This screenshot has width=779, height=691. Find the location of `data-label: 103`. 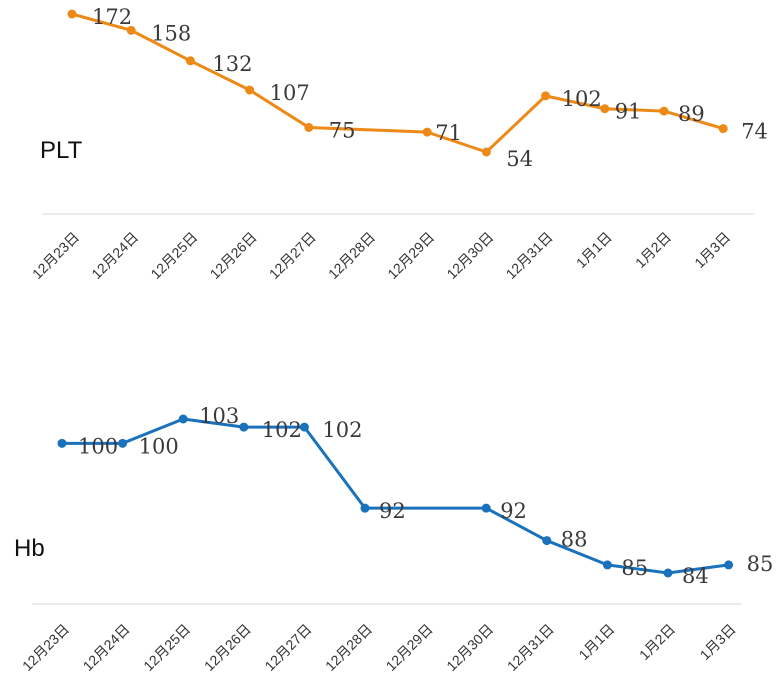

data-label: 103 is located at coordinates (219, 416).